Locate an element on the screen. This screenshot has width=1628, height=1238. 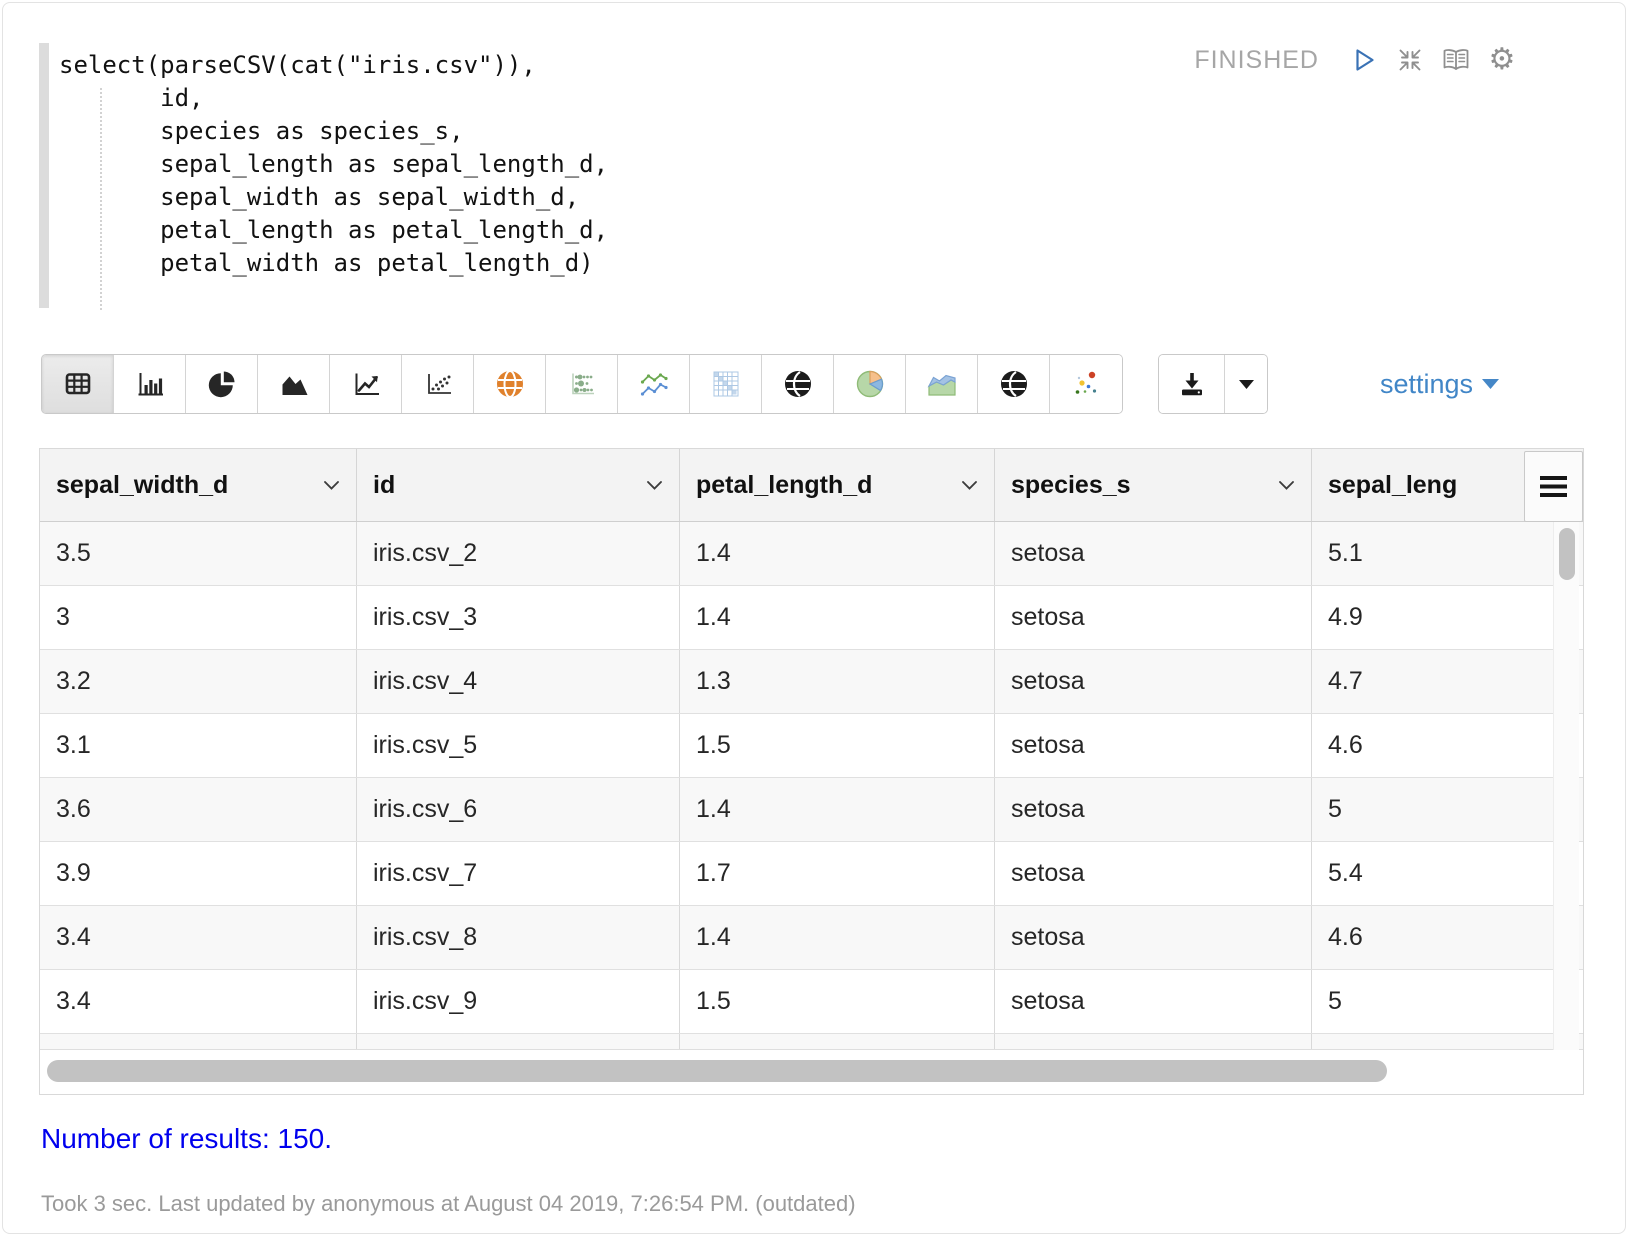
table-row: 3.2 iris.csv_4 1.3 setosa 4.7 is located at coordinates (811, 682).